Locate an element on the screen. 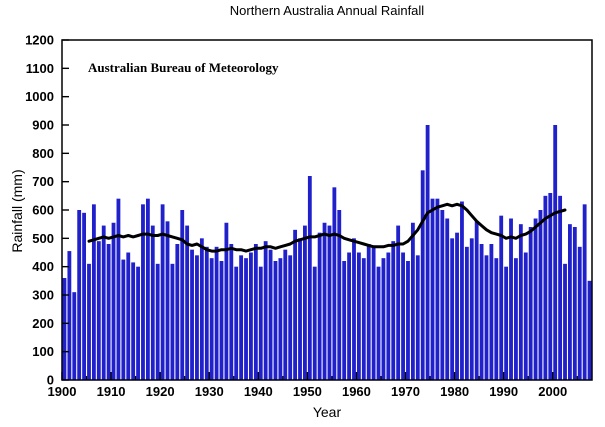 Image resolution: width=605 pixels, height=427 pixels. rainfall-bar-1998 is located at coordinates (545, 287).